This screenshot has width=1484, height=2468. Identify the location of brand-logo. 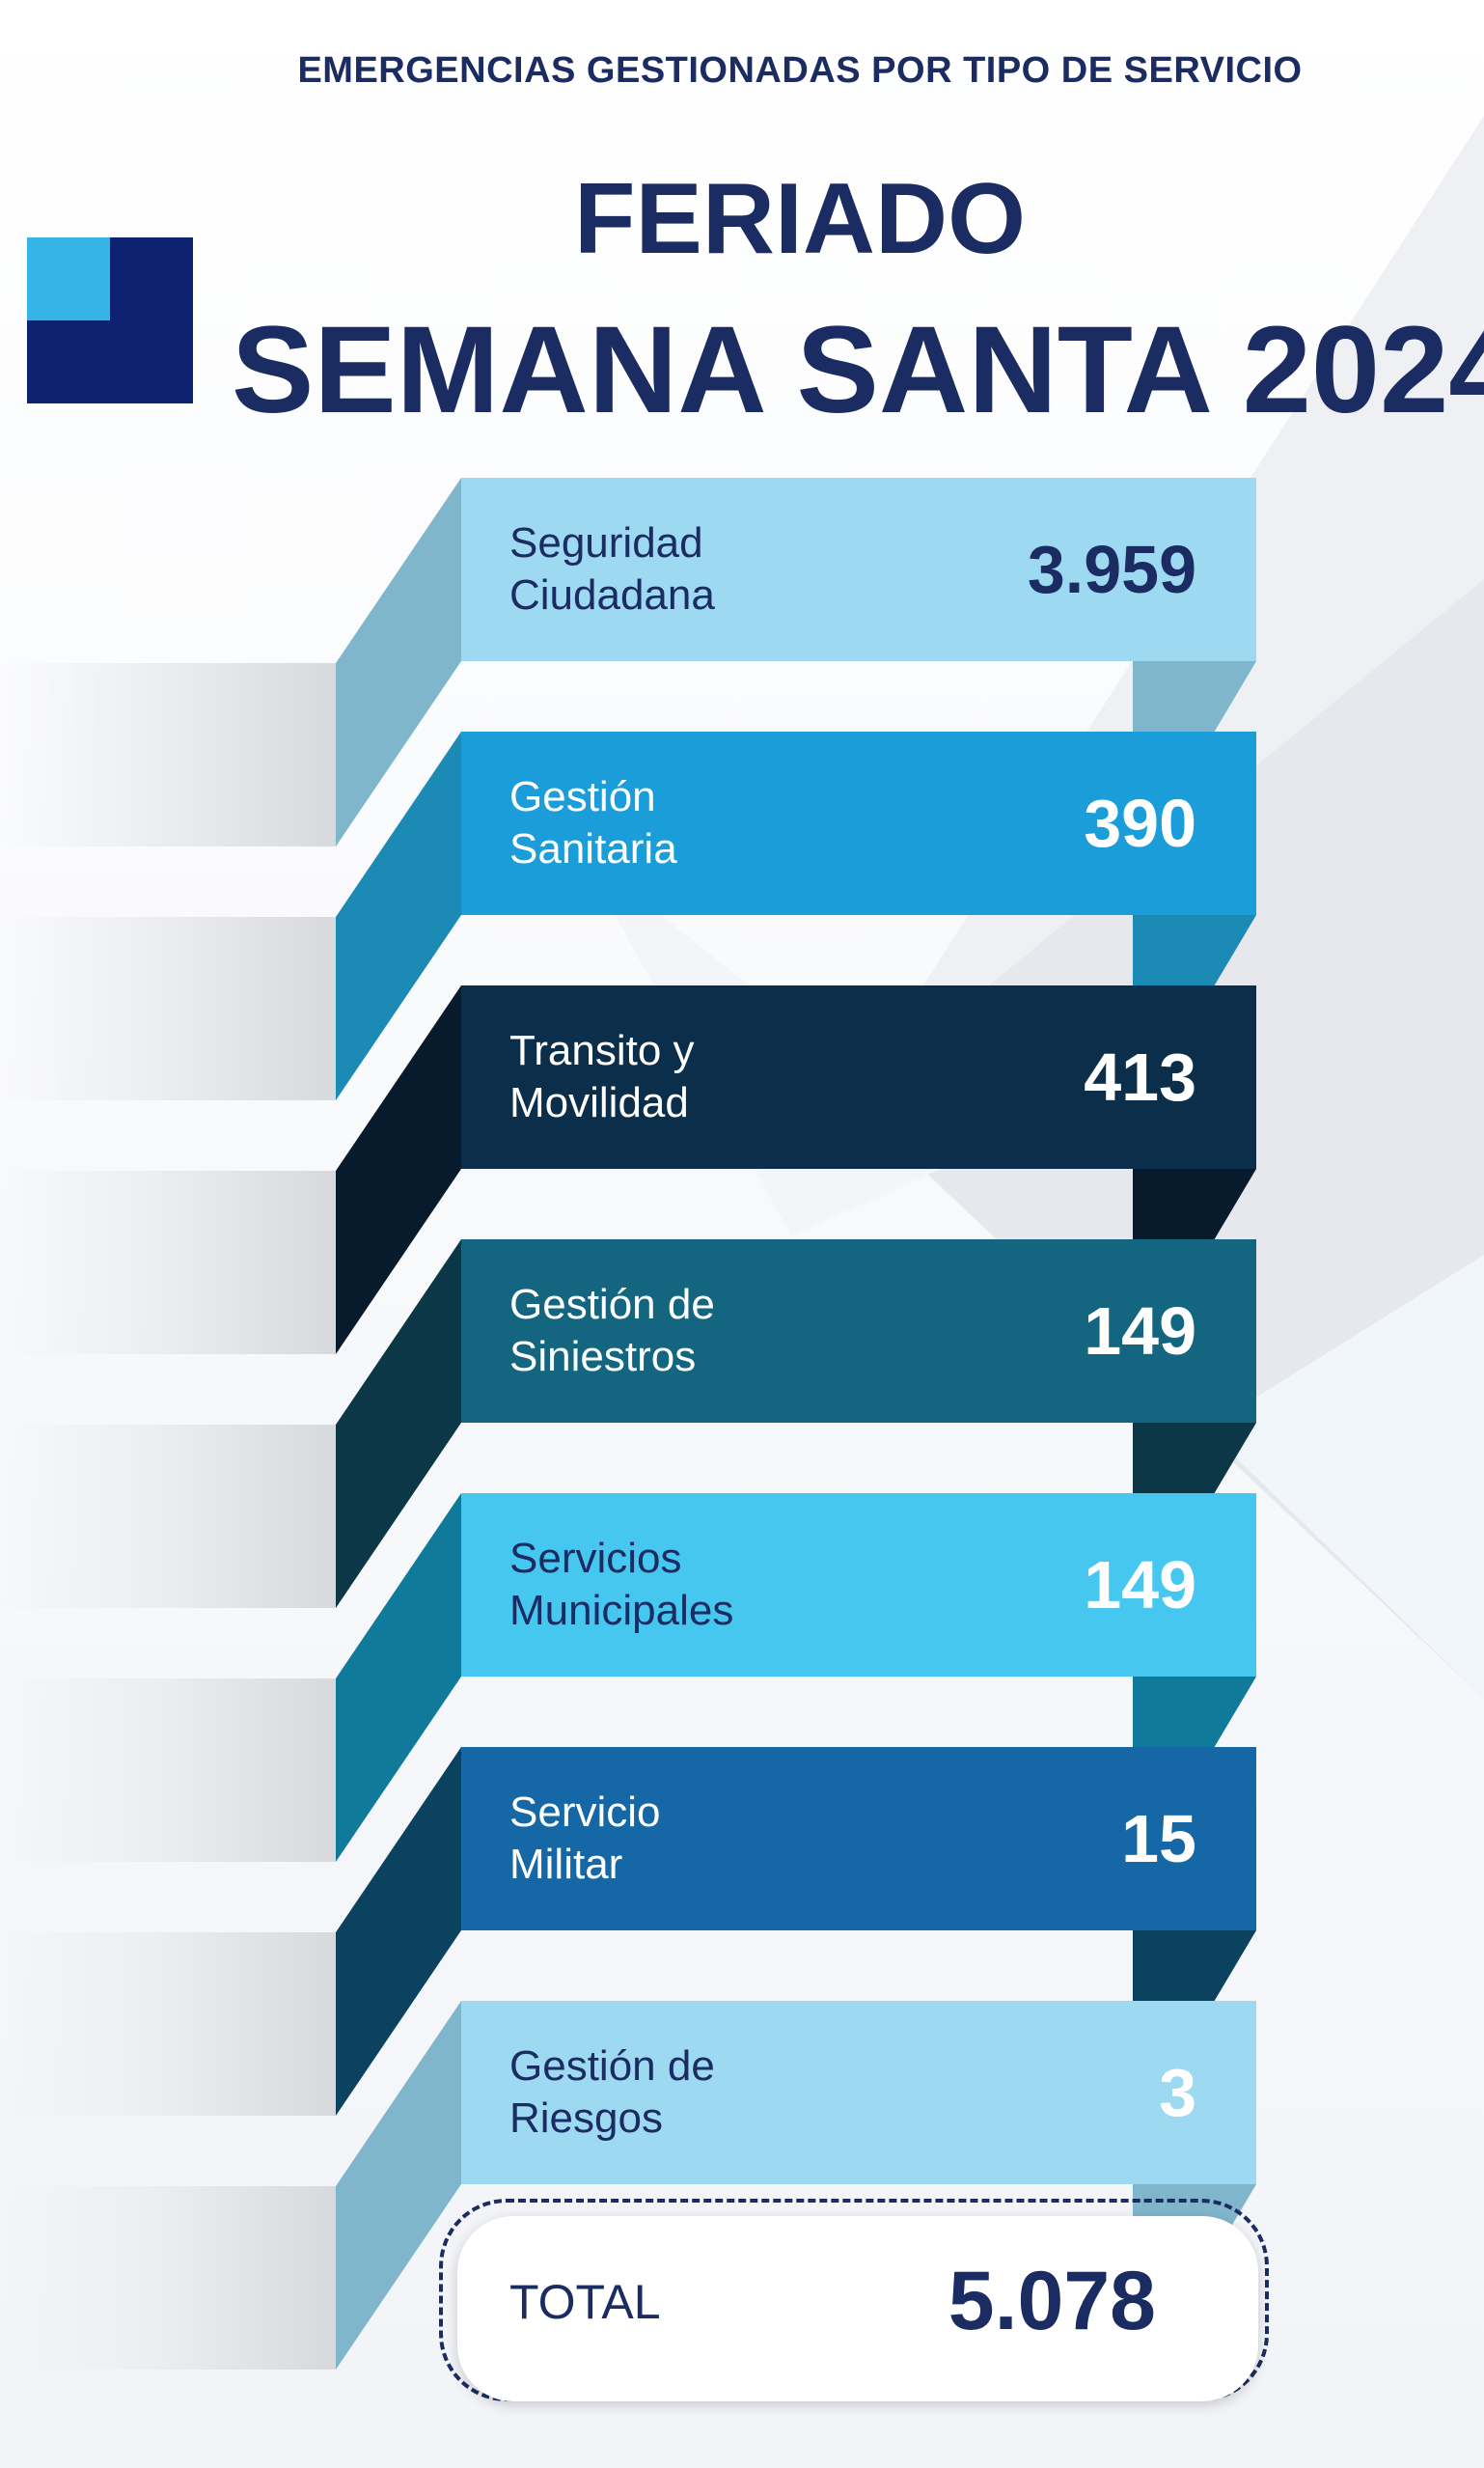
(110, 320).